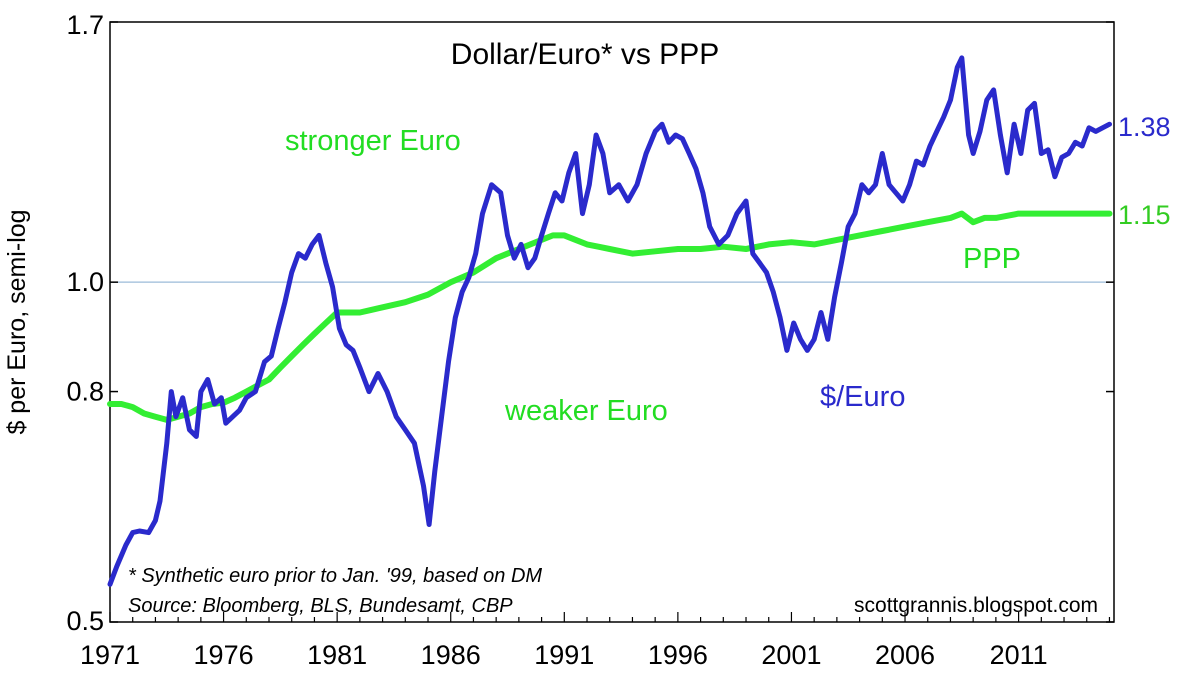  What do you see at coordinates (992, 259) in the screenshot?
I see `annotation-ppp: PPP` at bounding box center [992, 259].